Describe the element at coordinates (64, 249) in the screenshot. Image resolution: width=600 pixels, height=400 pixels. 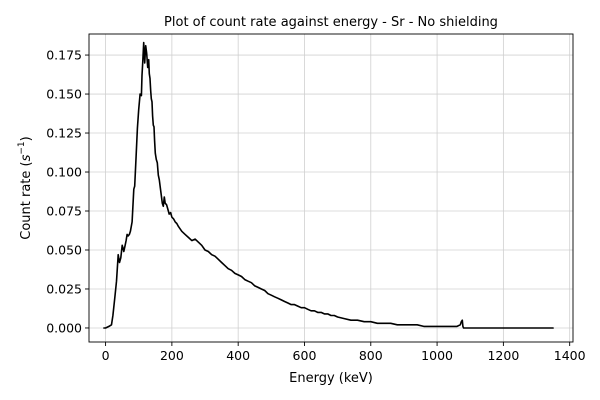
I see `y-tick-label: 0.050` at that location.